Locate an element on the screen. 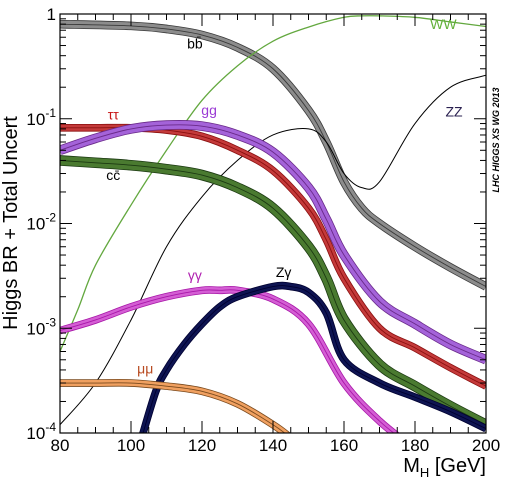  series-label: ZZ is located at coordinates (454, 112).